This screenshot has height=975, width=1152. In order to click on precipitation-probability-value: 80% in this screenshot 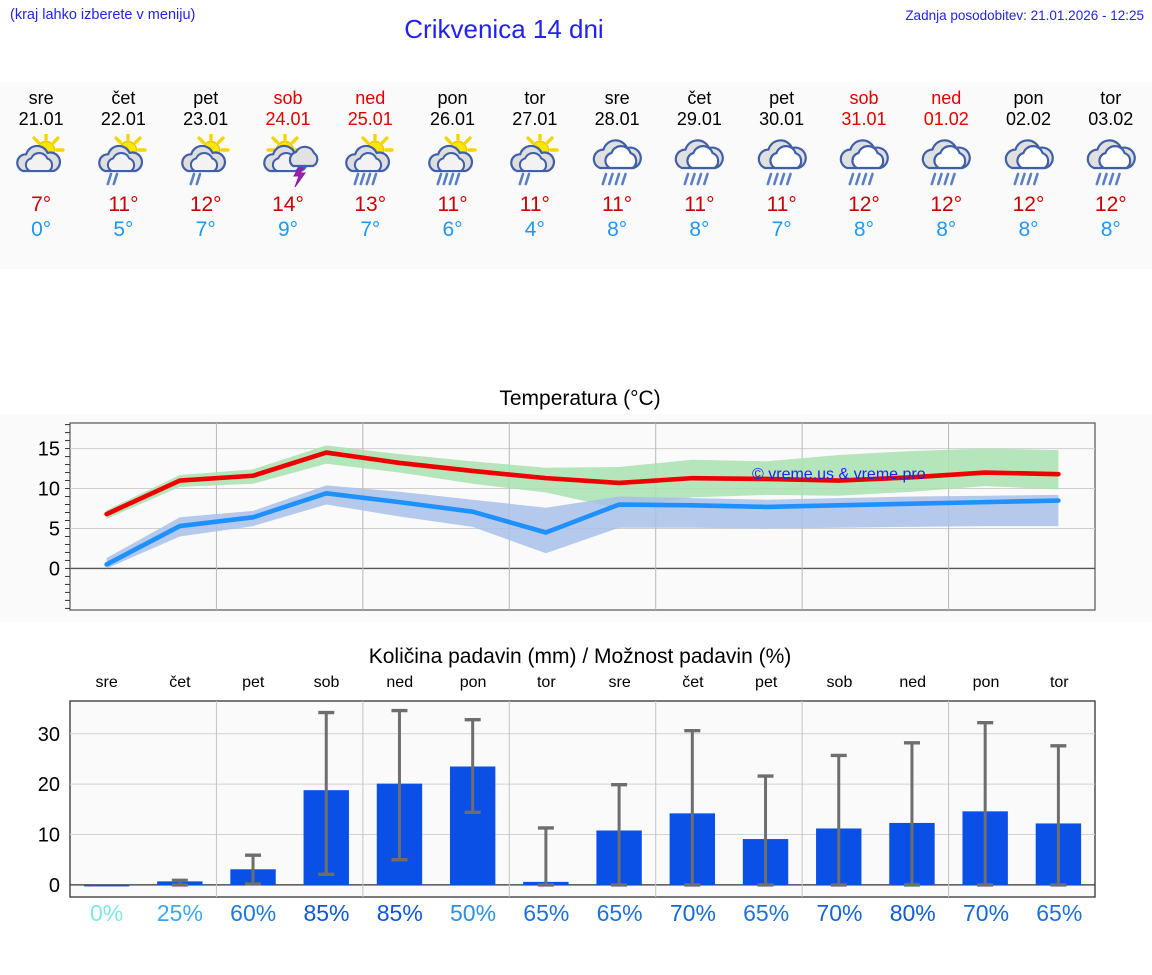, I will do `click(912, 913)`.